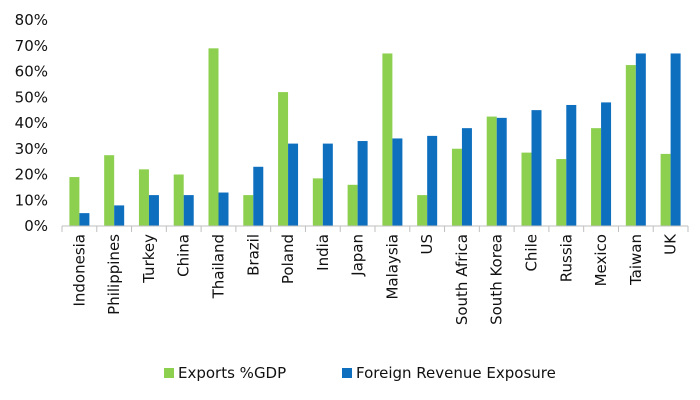 The height and width of the screenshot is (400, 700). What do you see at coordinates (114, 274) in the screenshot?
I see `category-label: Philippines` at bounding box center [114, 274].